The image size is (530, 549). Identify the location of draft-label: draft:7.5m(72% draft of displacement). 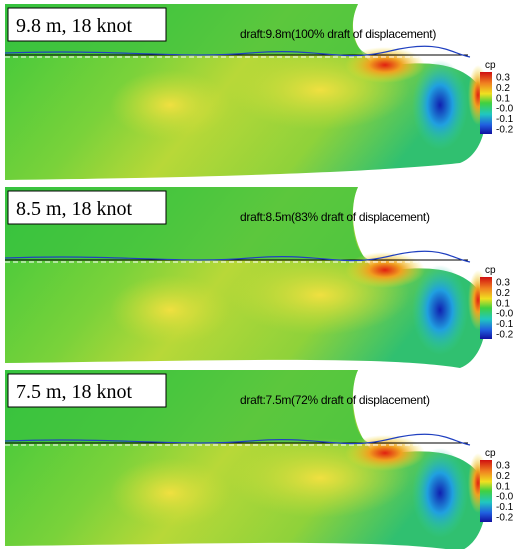
(335, 400).